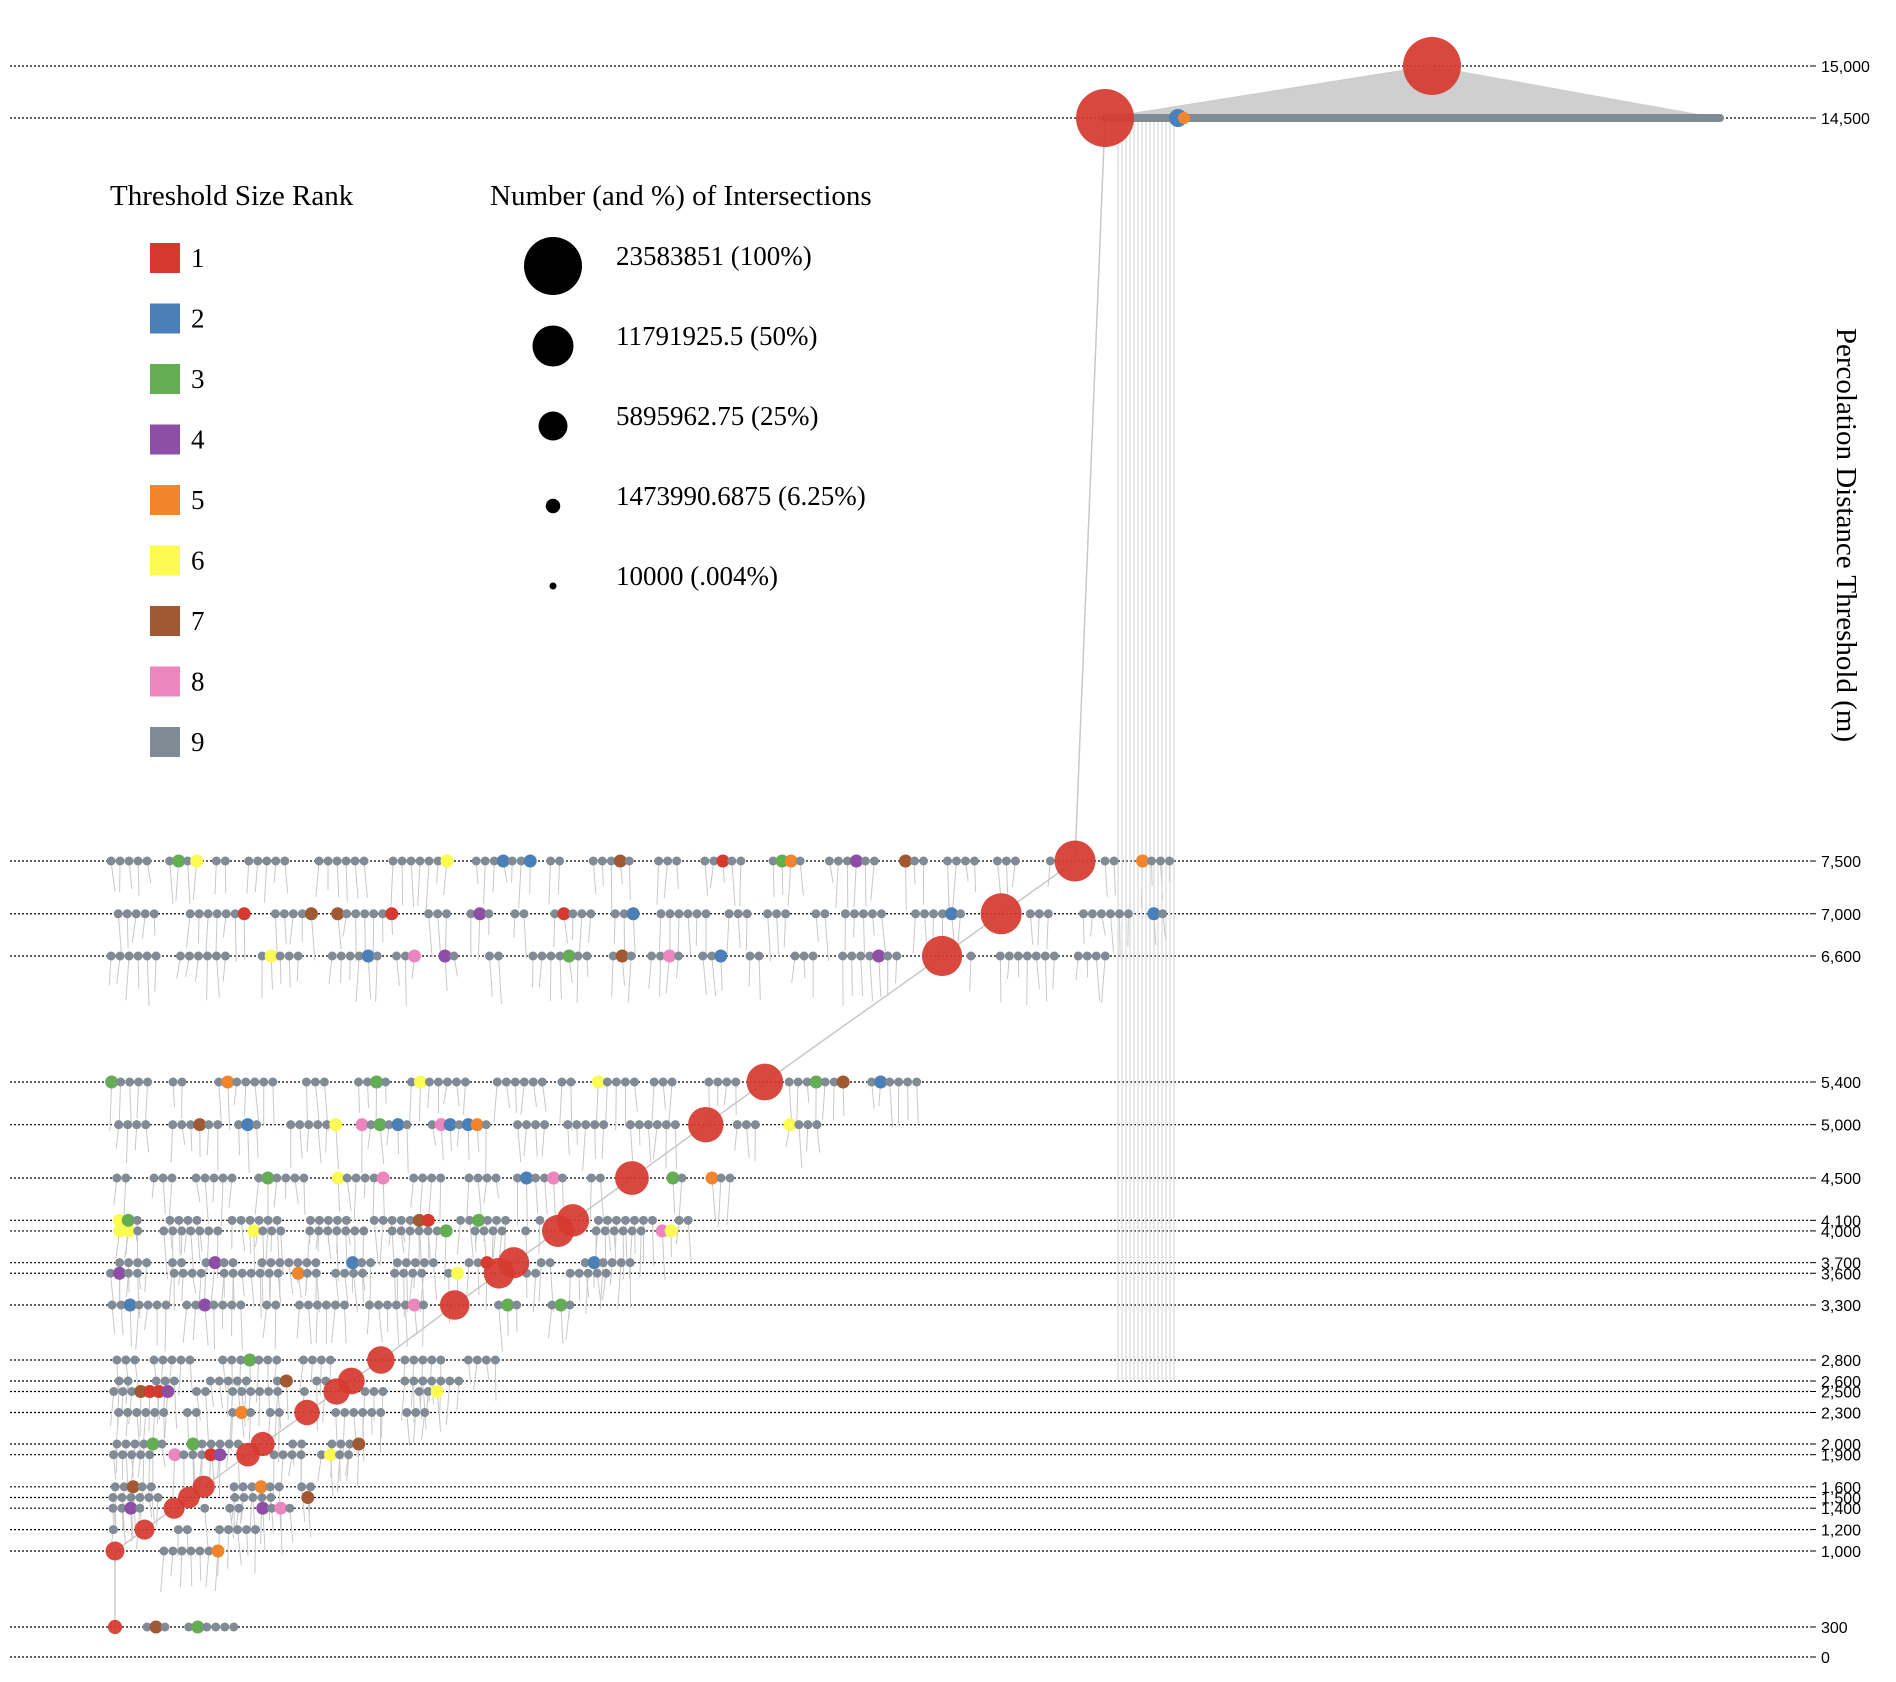 The width and height of the screenshot is (1896, 1682). Describe the element at coordinates (232, 196) in the screenshot. I see `color-legend-title: Threshold Size Rank` at that location.